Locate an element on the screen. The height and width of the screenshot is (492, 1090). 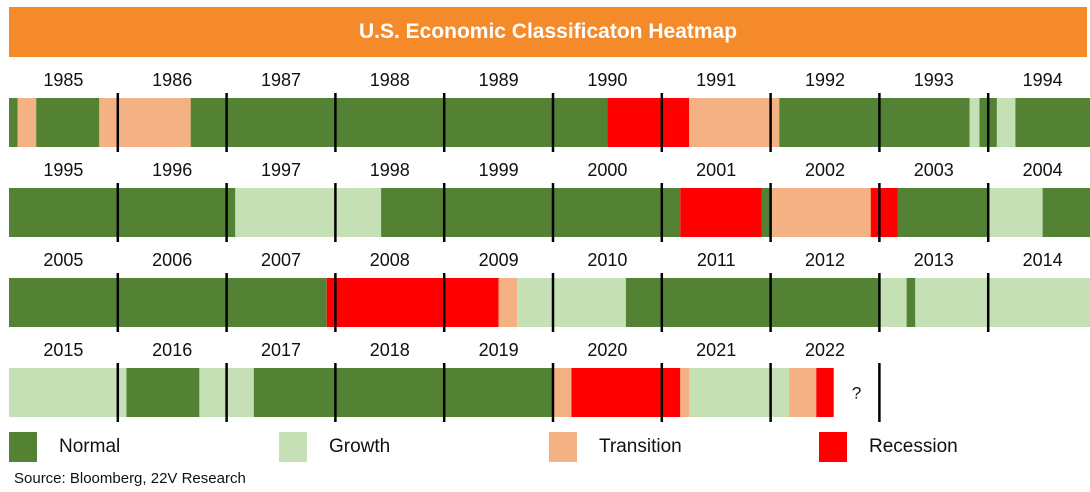
legend-label-normal: Normal is located at coordinates (90, 446).